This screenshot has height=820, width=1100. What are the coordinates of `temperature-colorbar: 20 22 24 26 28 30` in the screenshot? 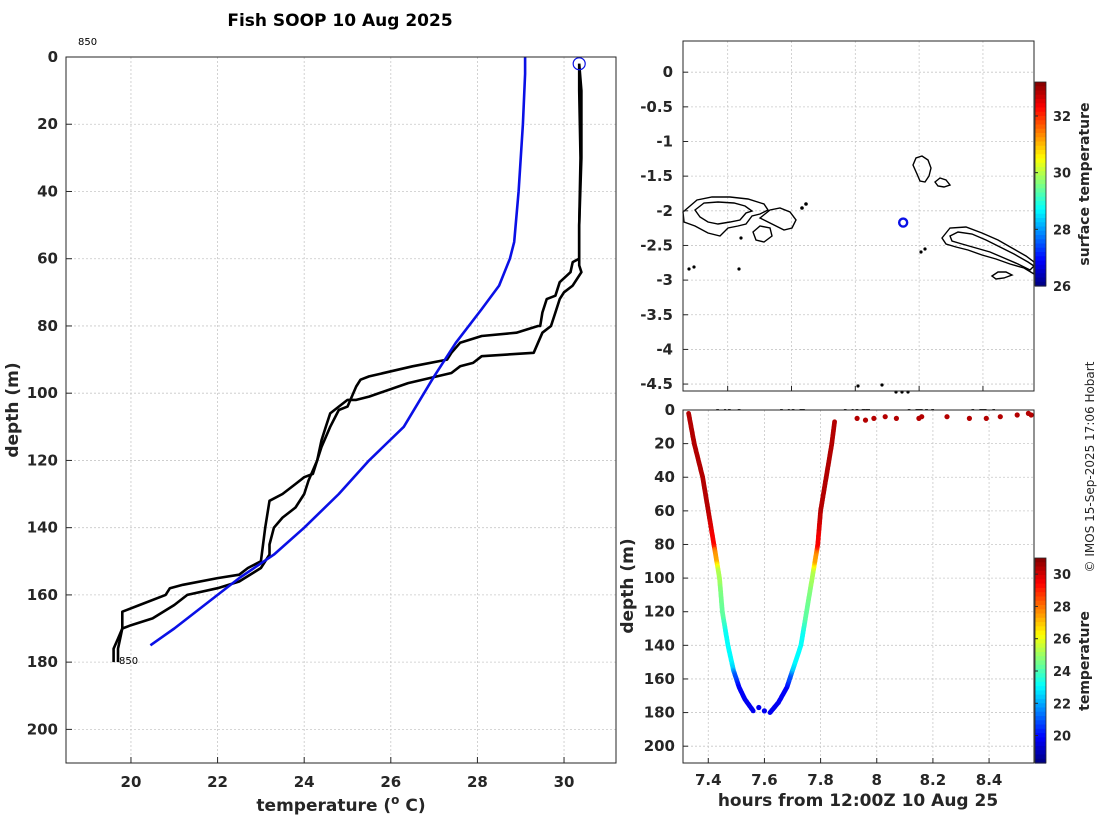 It's located at (1052, 660).